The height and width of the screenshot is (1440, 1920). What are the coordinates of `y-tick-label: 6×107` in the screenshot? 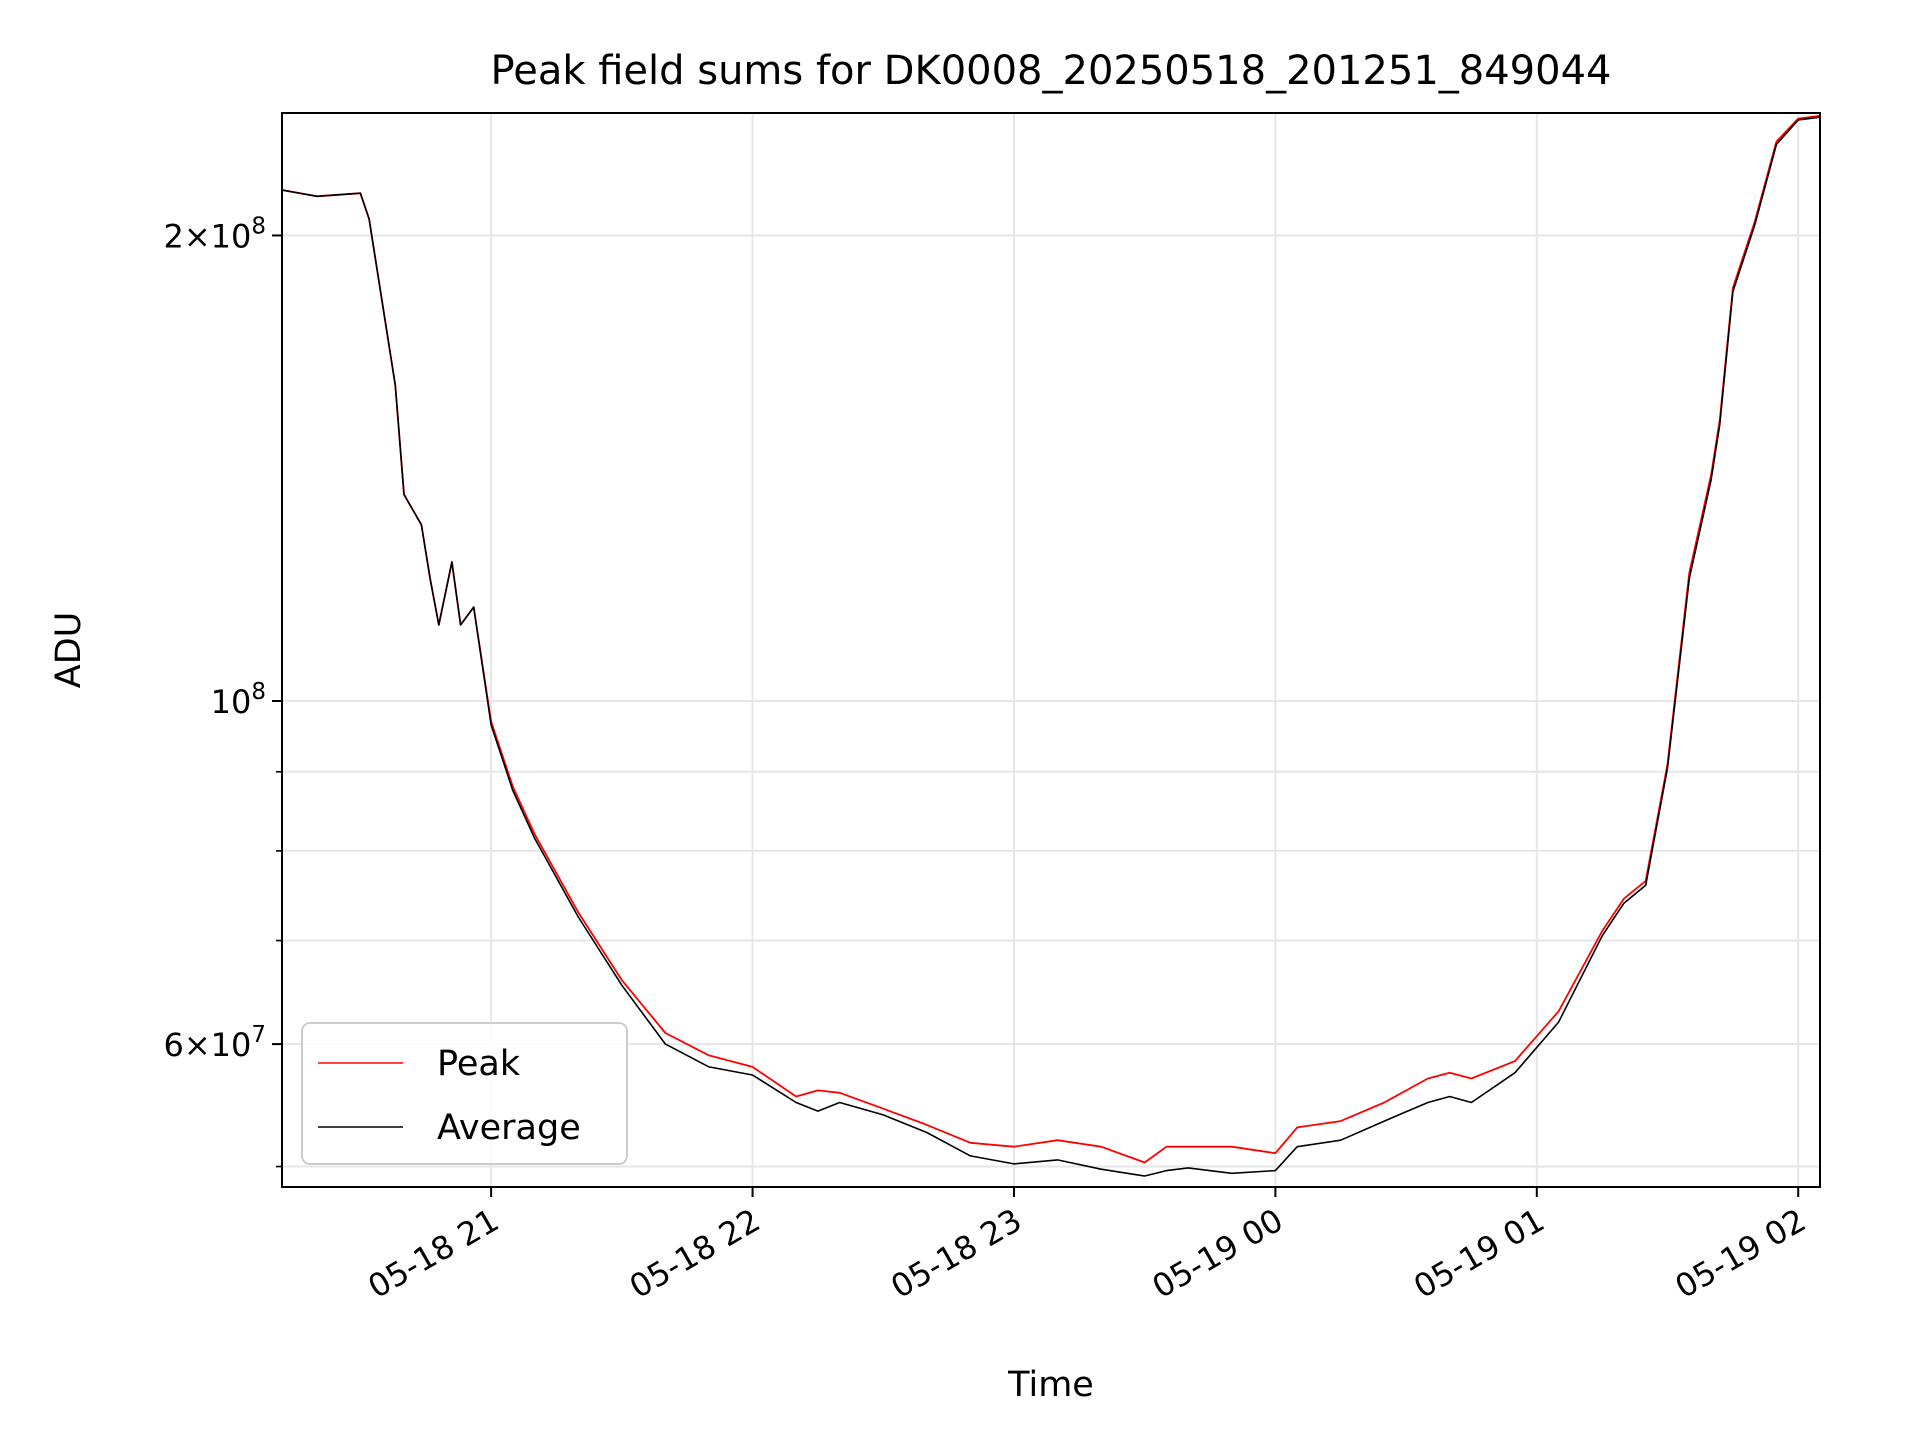 It's located at (214, 1043).